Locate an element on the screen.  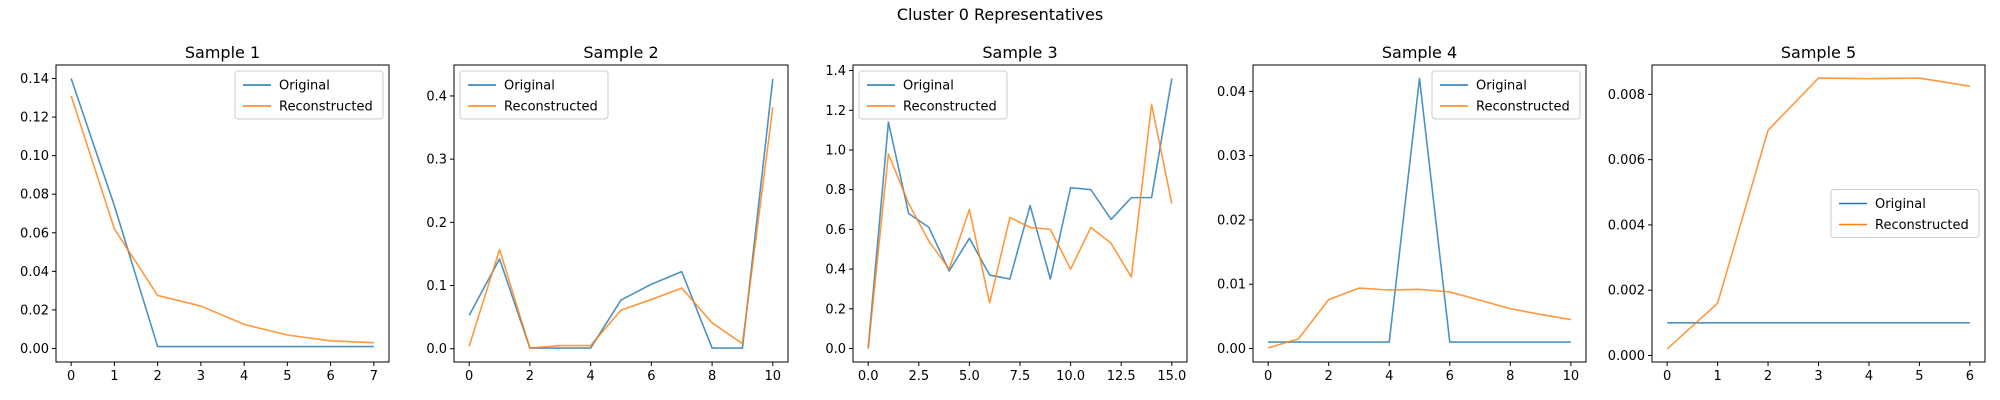
y-tick-label: 0.3 is located at coordinates (436, 160).